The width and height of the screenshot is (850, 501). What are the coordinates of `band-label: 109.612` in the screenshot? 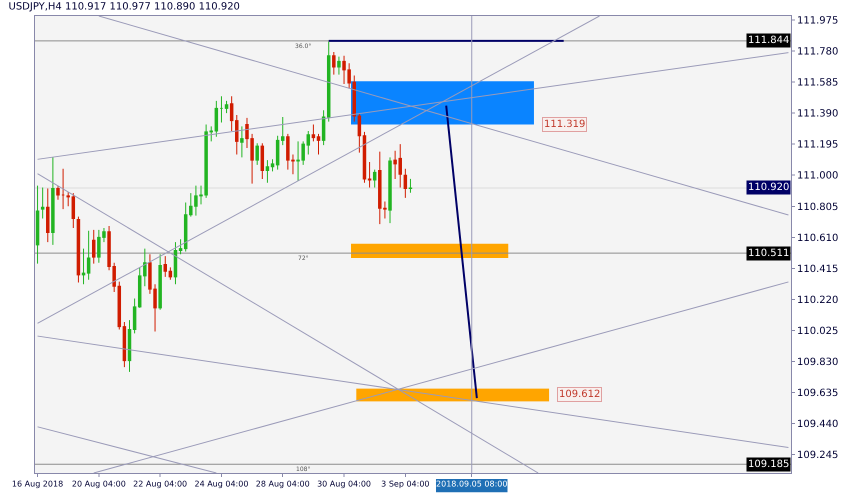 It's located at (579, 394).